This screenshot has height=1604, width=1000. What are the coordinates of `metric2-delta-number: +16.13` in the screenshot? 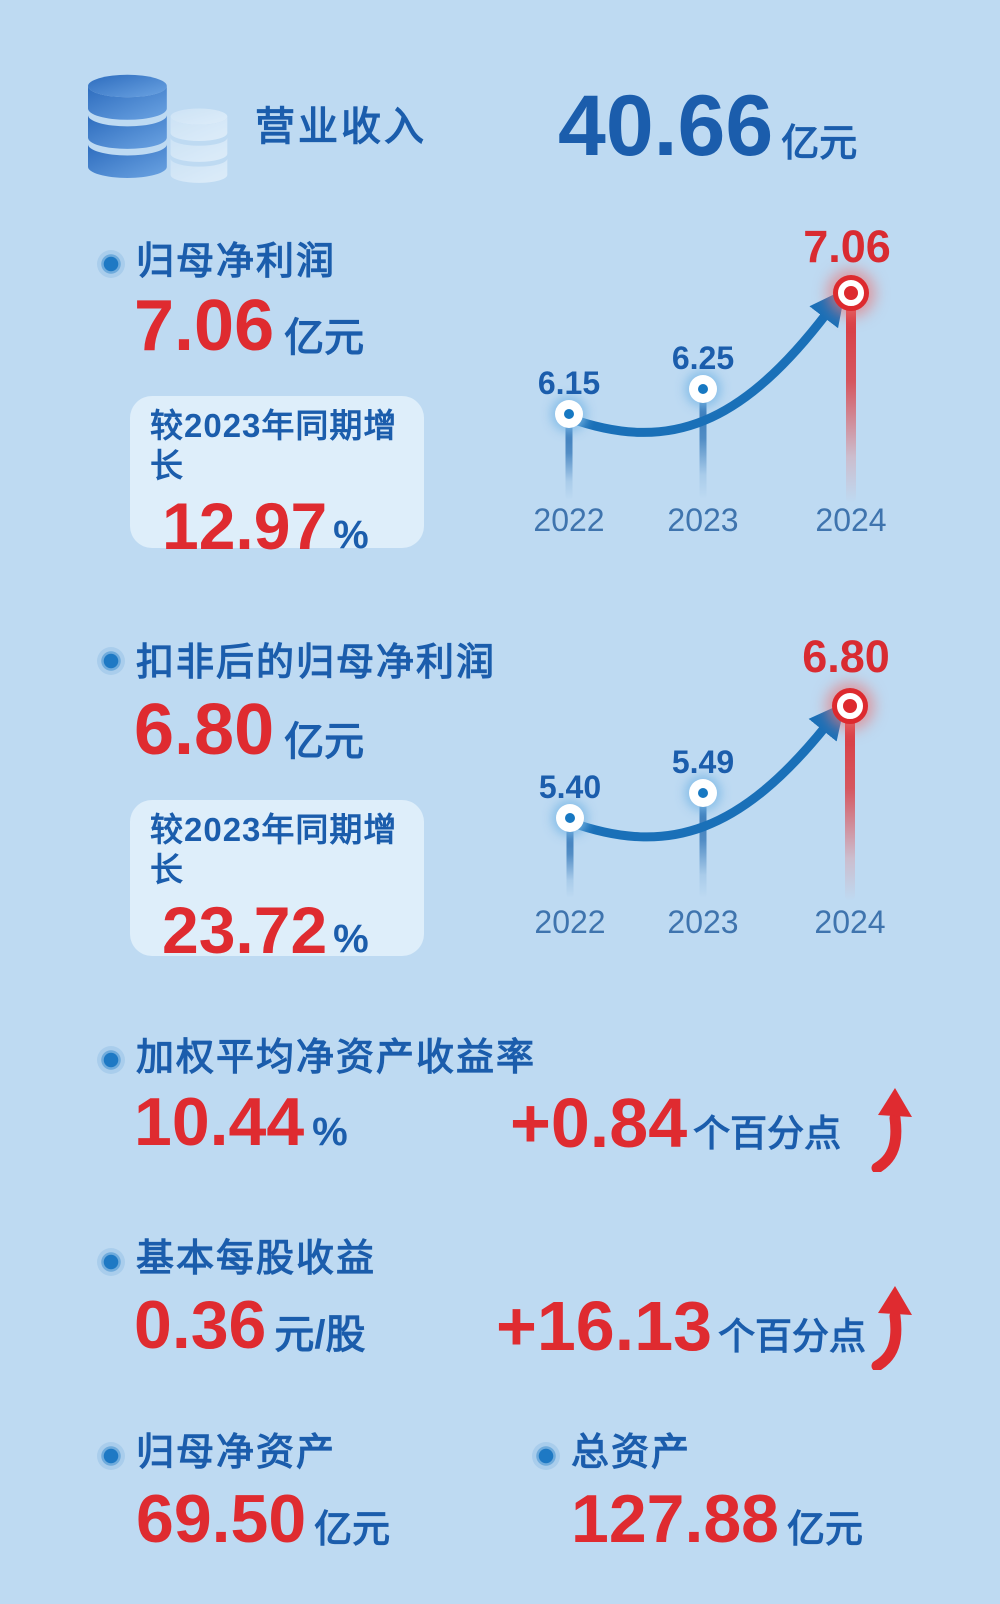 It's located at (604, 1326).